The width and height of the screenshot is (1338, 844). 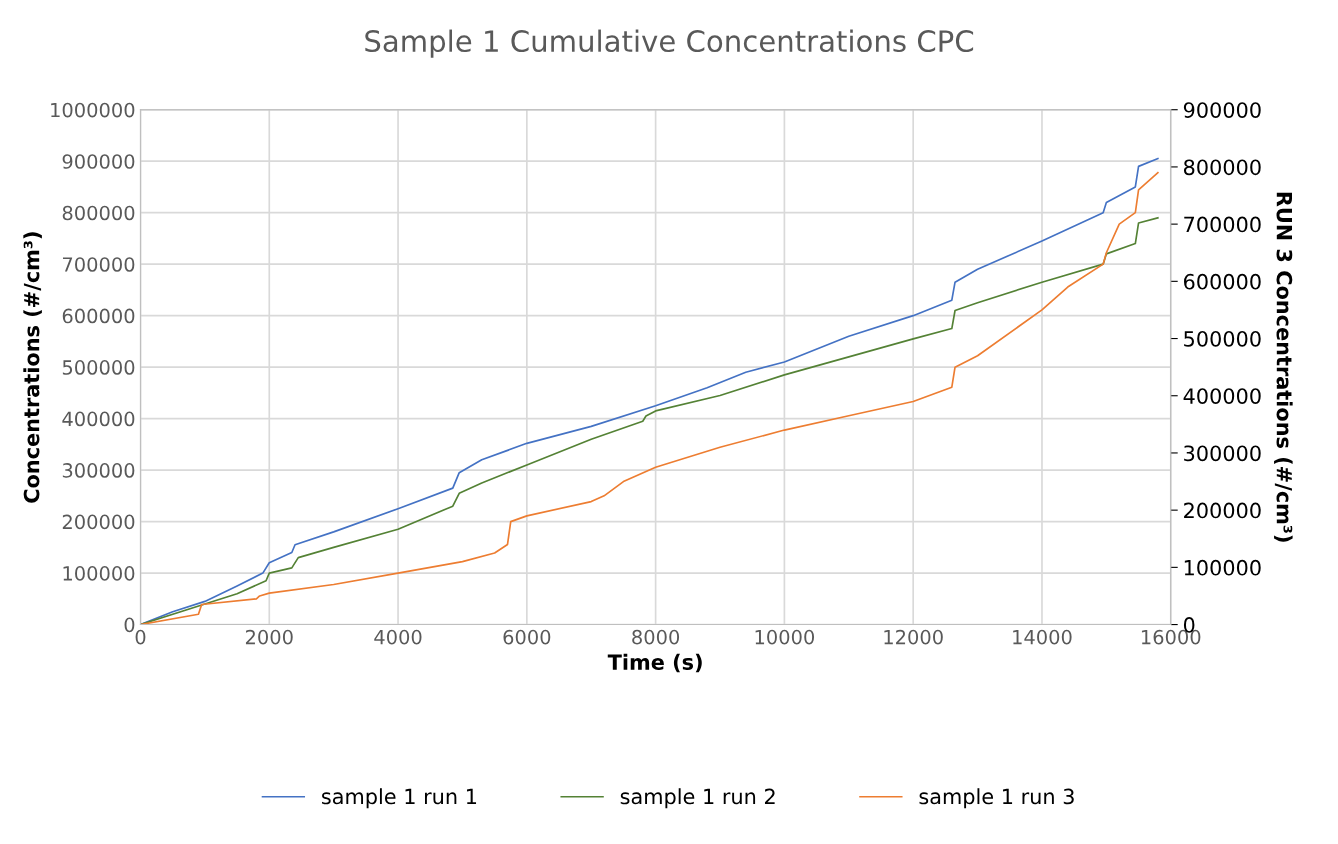 What do you see at coordinates (1283, 367) in the screenshot?
I see `y2-axis-title: RUN 3 Concentrations (#/cm³)` at bounding box center [1283, 367].